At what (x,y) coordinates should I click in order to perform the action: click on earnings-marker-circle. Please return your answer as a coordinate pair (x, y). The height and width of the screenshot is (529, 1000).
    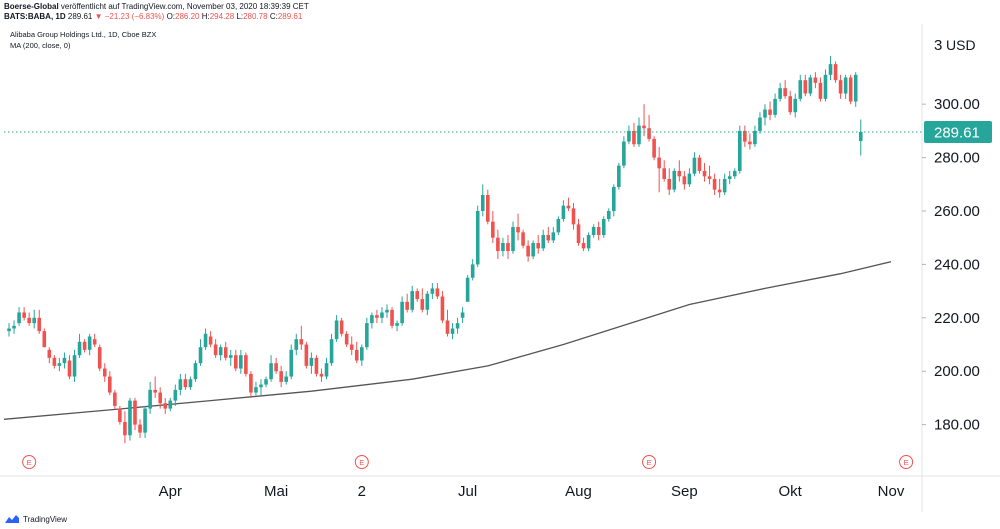
    Looking at the image, I should click on (906, 462).